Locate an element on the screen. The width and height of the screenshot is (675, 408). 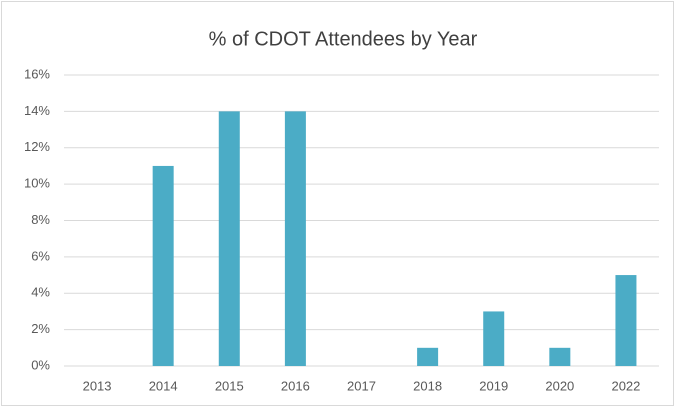
x-tick-label: 2019 is located at coordinates (493, 385).